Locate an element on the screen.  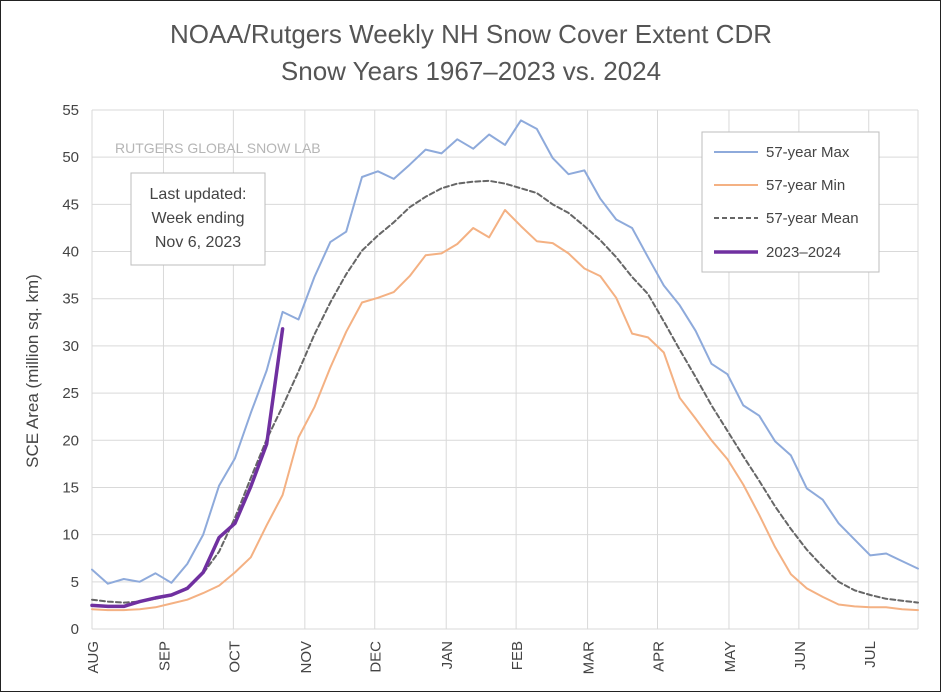
x-tick-label-dec: DEC is located at coordinates (376, 657).